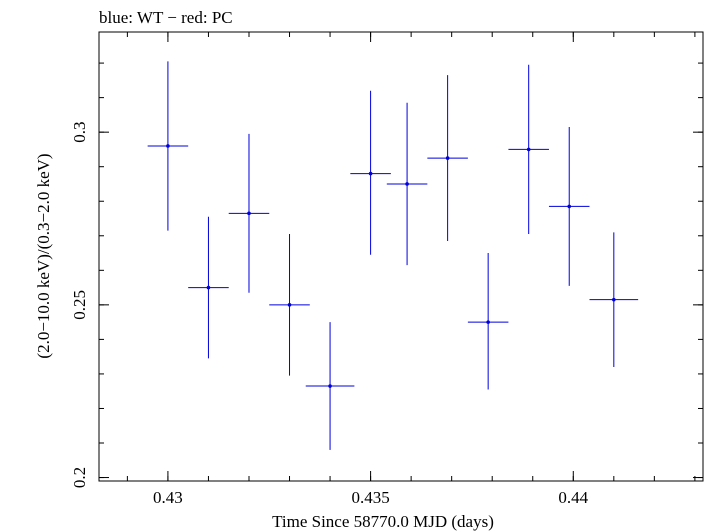 Image resolution: width=705 pixels, height=532 pixels. I want to click on y-tick-label: 0.25, so click(79, 305).